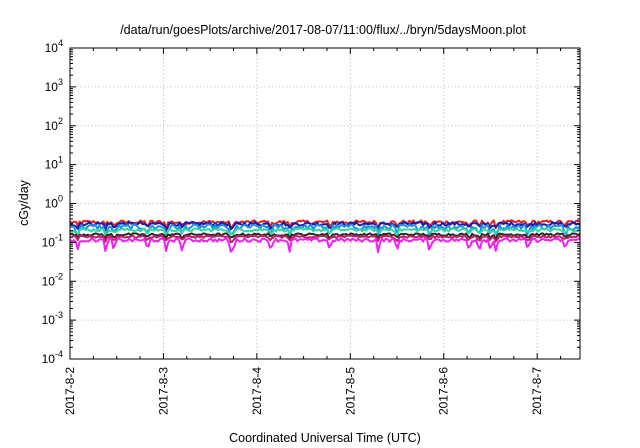 This screenshot has width=640, height=448. Describe the element at coordinates (350, 391) in the screenshot. I see `x-tick-label: 2017-8-5` at that location.